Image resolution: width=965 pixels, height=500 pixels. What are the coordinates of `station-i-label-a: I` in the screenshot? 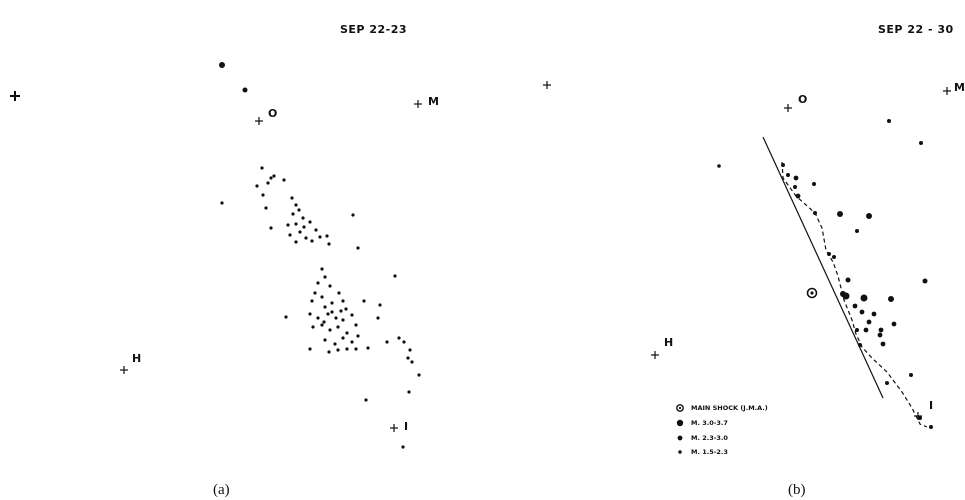 It's located at (406, 426).